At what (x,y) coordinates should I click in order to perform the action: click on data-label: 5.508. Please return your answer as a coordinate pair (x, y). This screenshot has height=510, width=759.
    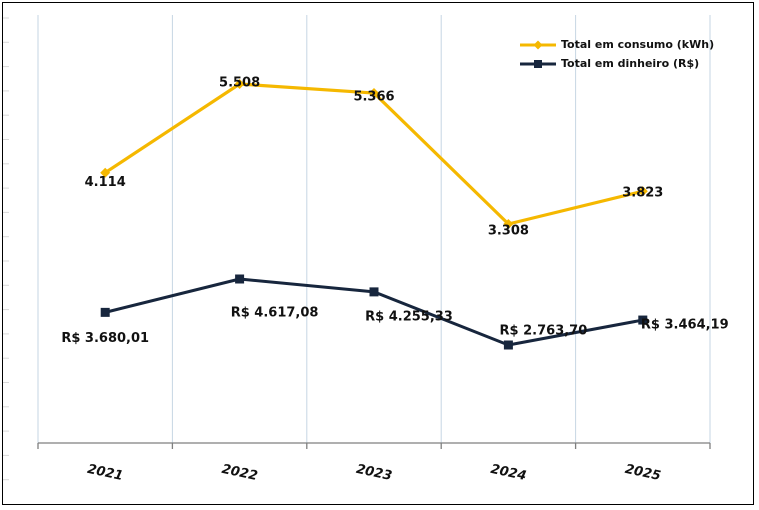
    Looking at the image, I should click on (239, 83).